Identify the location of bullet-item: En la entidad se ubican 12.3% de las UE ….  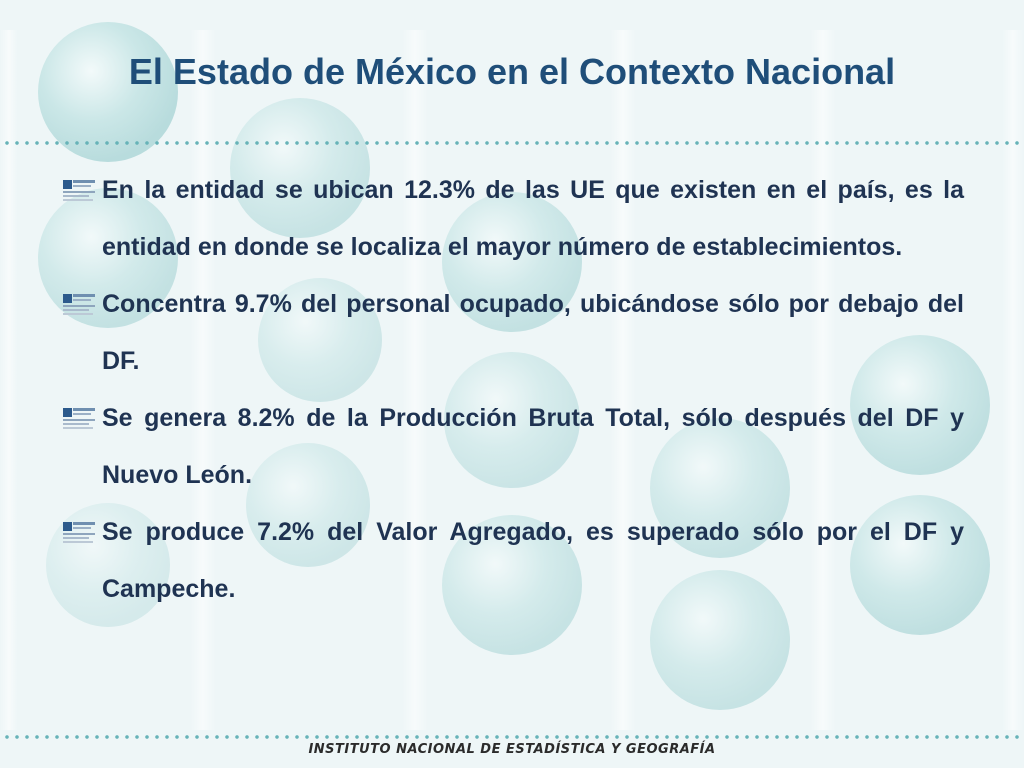
(512, 219).